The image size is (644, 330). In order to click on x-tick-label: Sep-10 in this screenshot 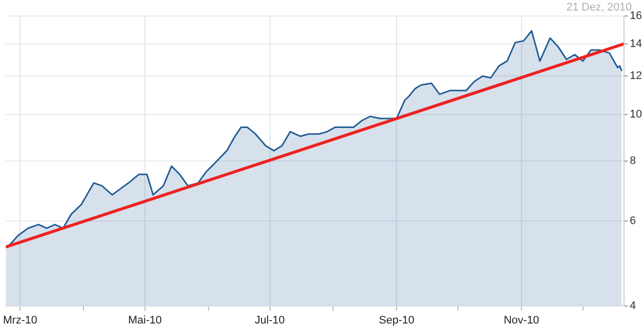, I will do `click(396, 320)`.